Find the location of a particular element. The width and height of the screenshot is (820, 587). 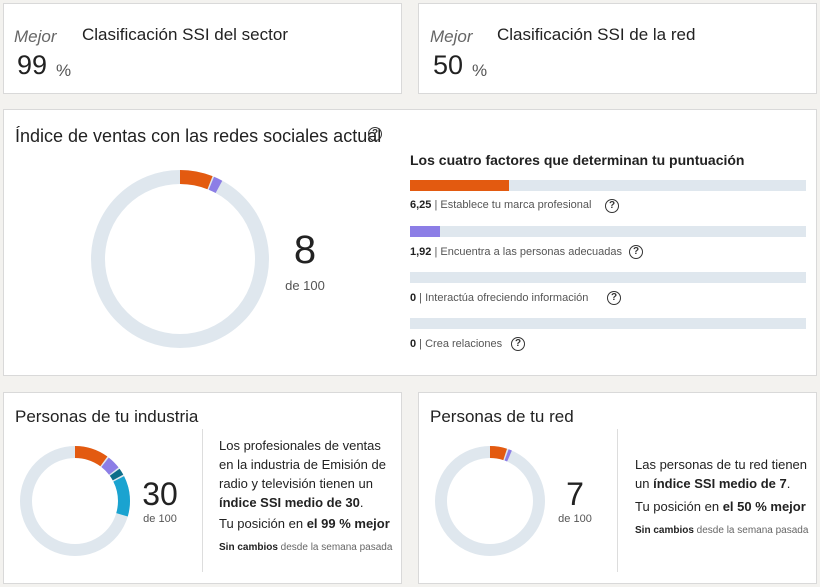

industry-score: 30 is located at coordinates (160, 494).